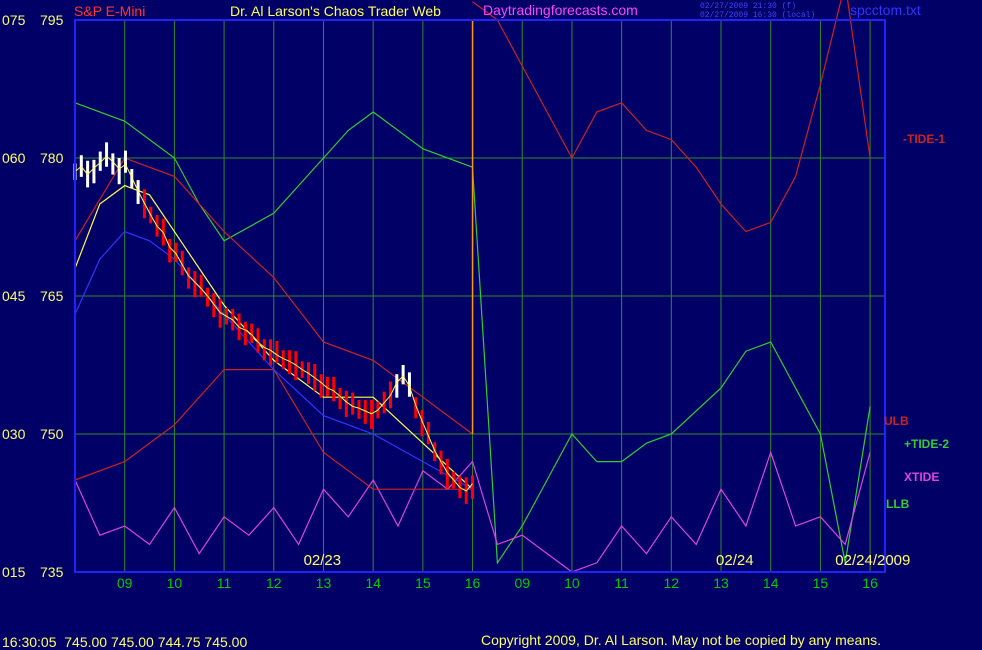 This screenshot has height=650, width=982. Describe the element at coordinates (335, 11) in the screenshot. I see `chart-title: Dr. Al Larson's Chaos Trader Web` at that location.